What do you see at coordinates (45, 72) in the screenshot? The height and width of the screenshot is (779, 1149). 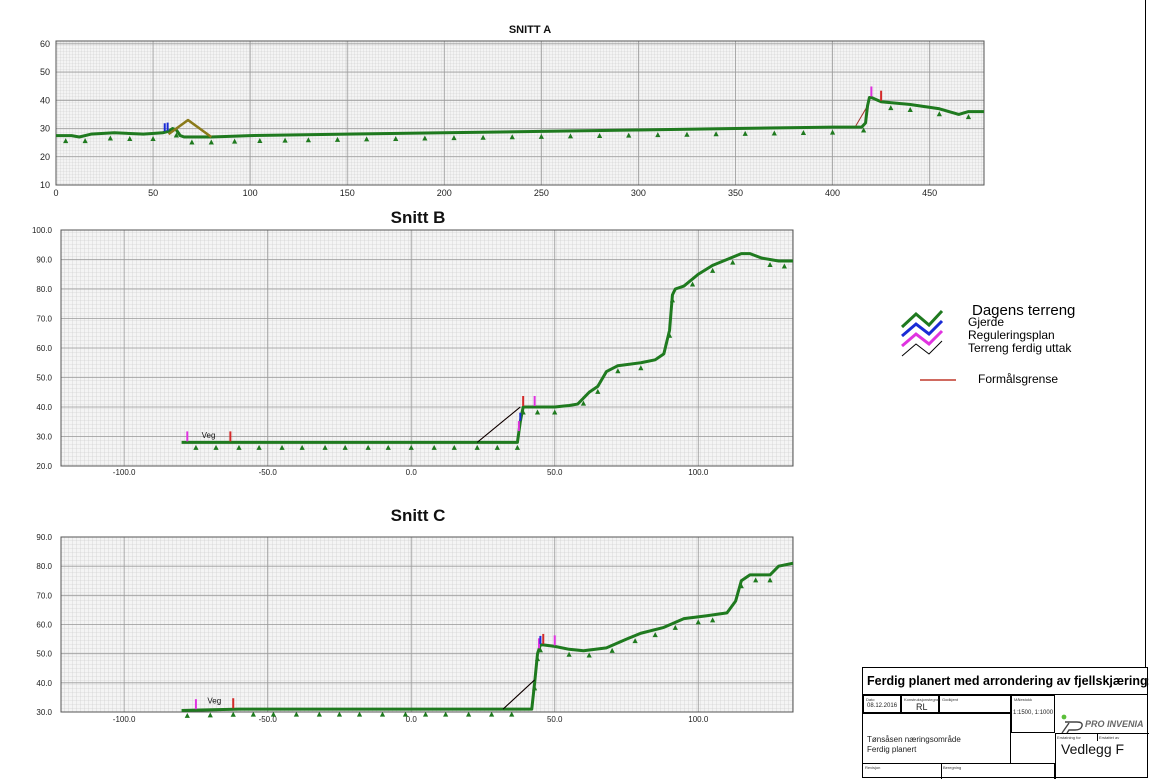 I see `y-tick-label: 50` at bounding box center [45, 72].